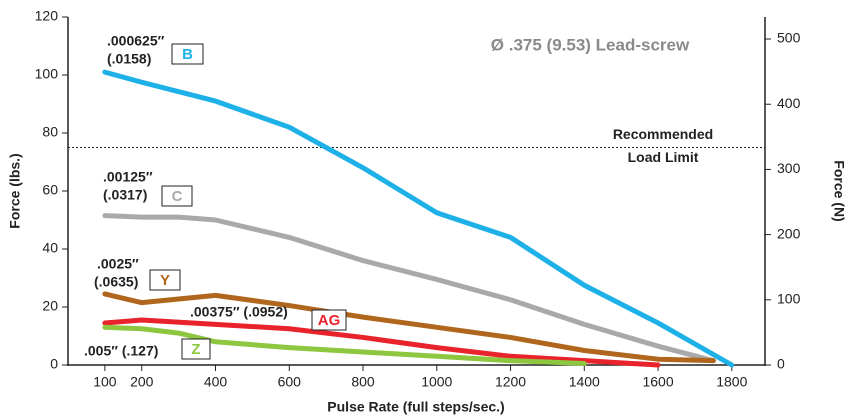 The width and height of the screenshot is (854, 418). I want to click on x-tick-label: 100, so click(105, 382).